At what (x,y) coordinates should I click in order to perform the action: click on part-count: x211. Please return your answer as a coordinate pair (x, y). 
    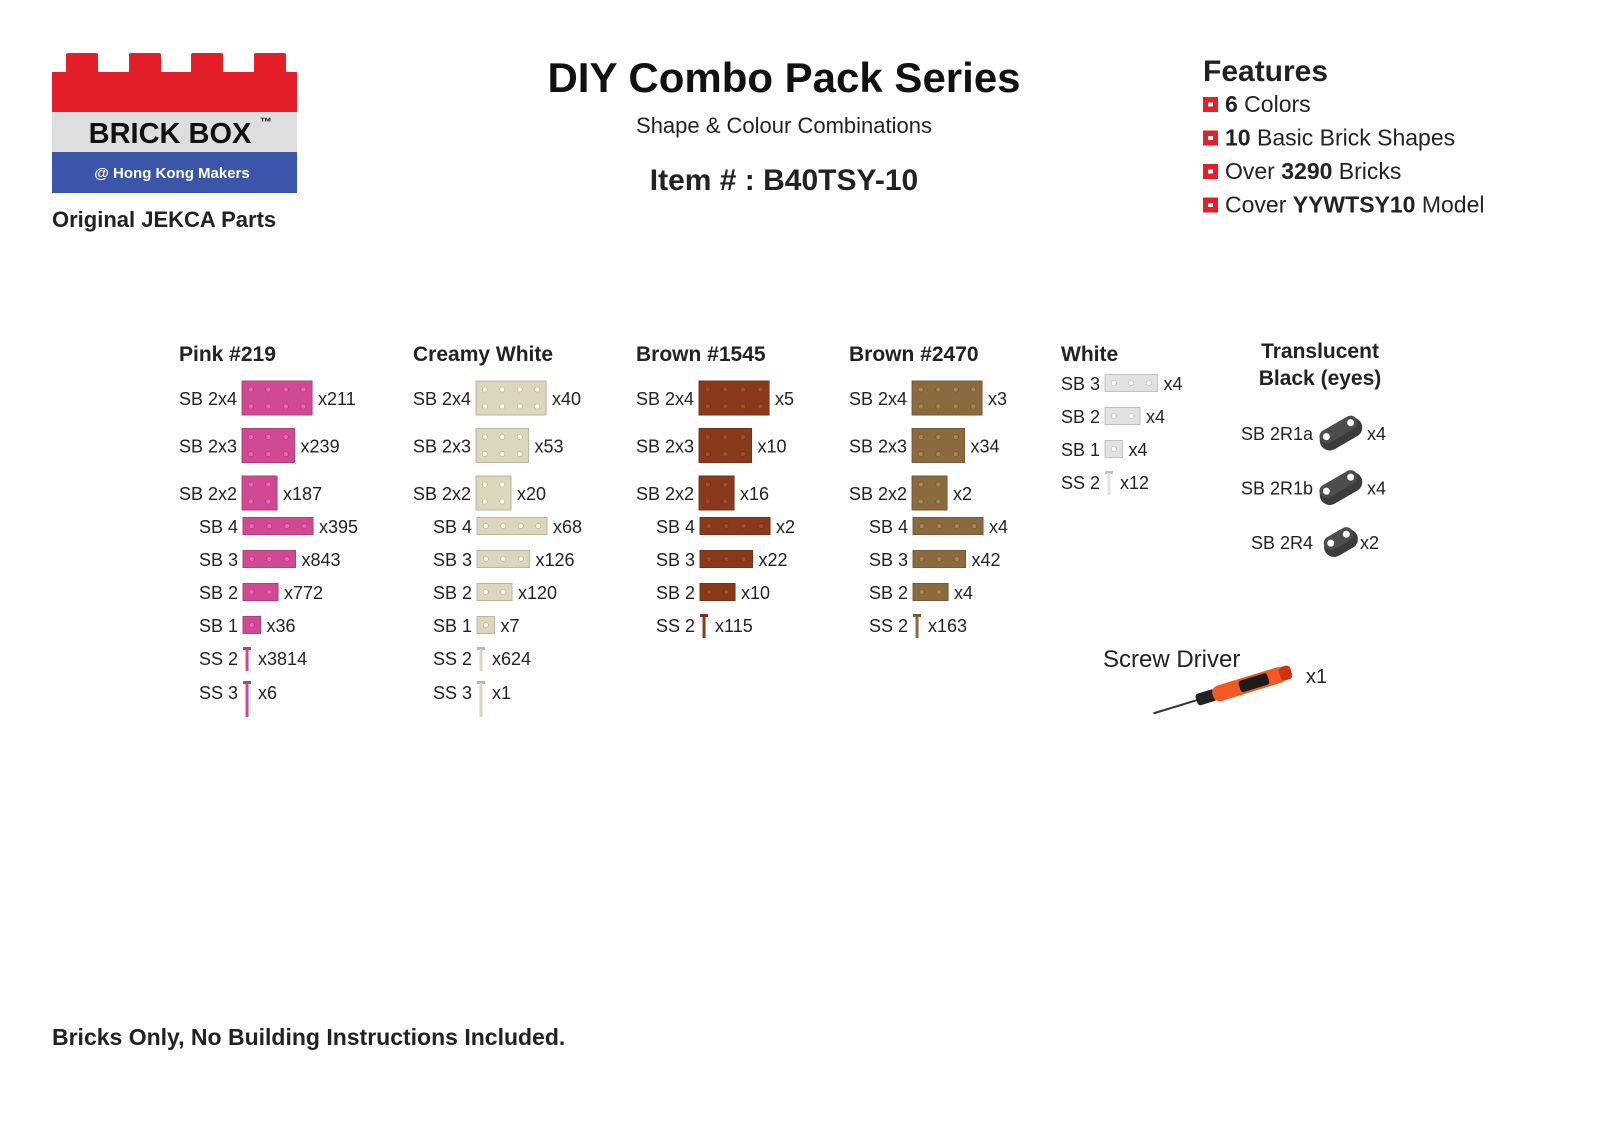
    Looking at the image, I should click on (337, 399).